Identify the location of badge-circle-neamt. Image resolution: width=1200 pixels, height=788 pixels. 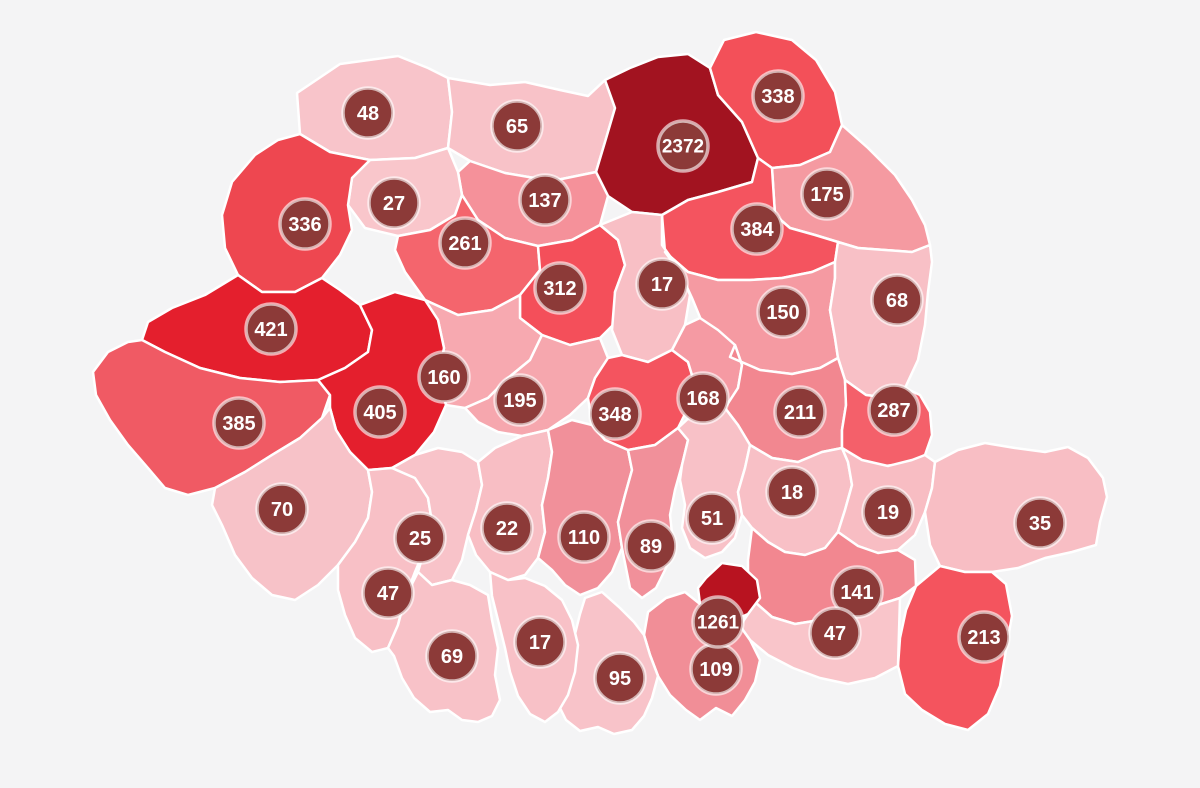
(757, 229).